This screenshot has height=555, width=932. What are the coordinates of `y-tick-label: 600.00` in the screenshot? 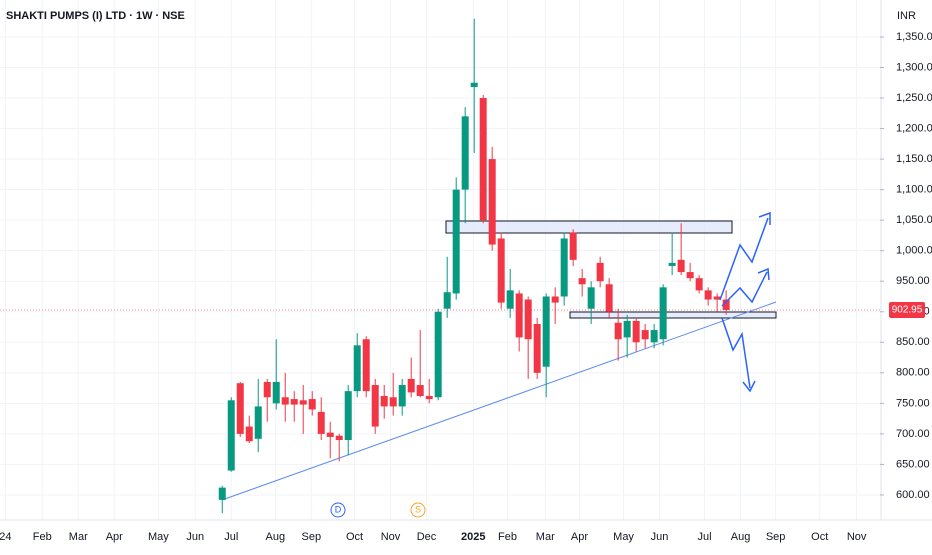 It's located at (913, 495).